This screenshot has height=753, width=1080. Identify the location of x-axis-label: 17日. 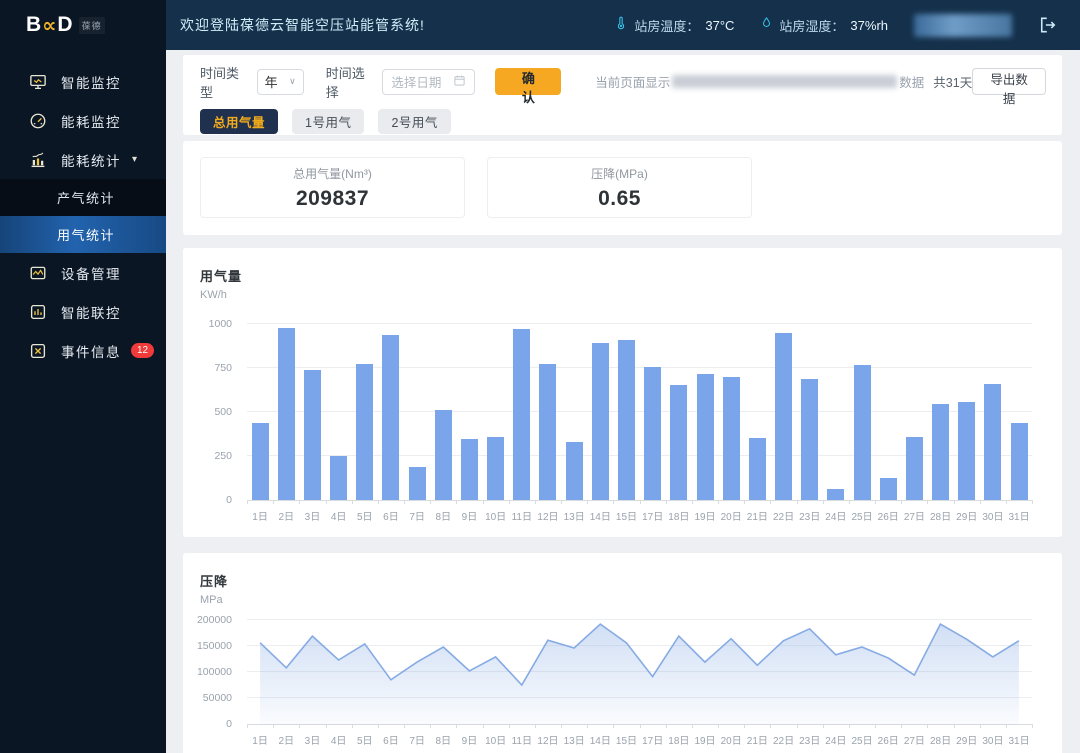
(653, 741).